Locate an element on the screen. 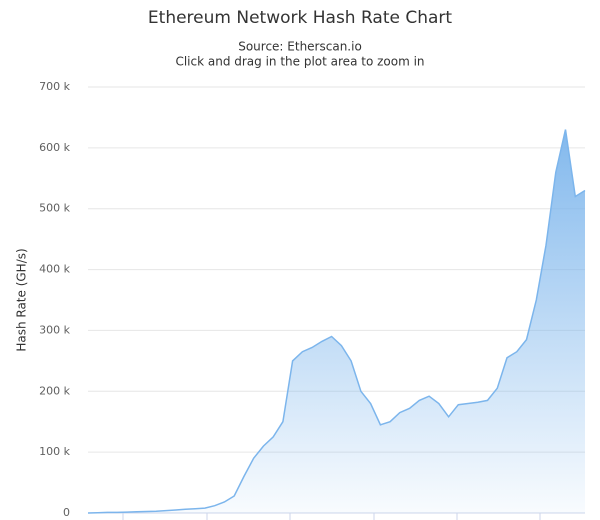  y-tick-label: 300 k is located at coordinates (54, 329).